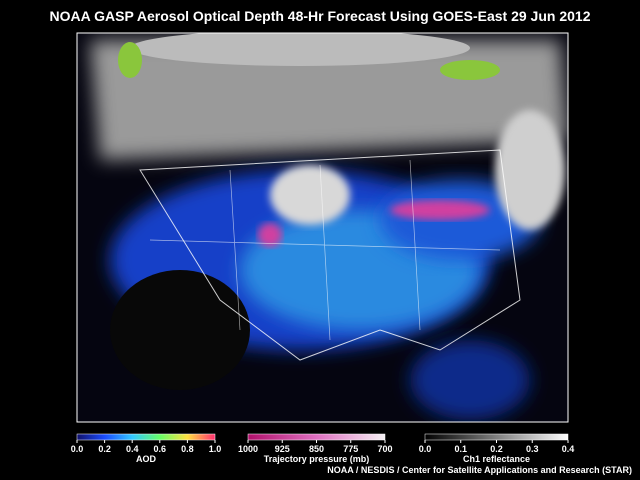 This screenshot has width=640, height=480. Describe the element at coordinates (160, 449) in the screenshot. I see `colorbar-tick-label: 0.6` at that location.